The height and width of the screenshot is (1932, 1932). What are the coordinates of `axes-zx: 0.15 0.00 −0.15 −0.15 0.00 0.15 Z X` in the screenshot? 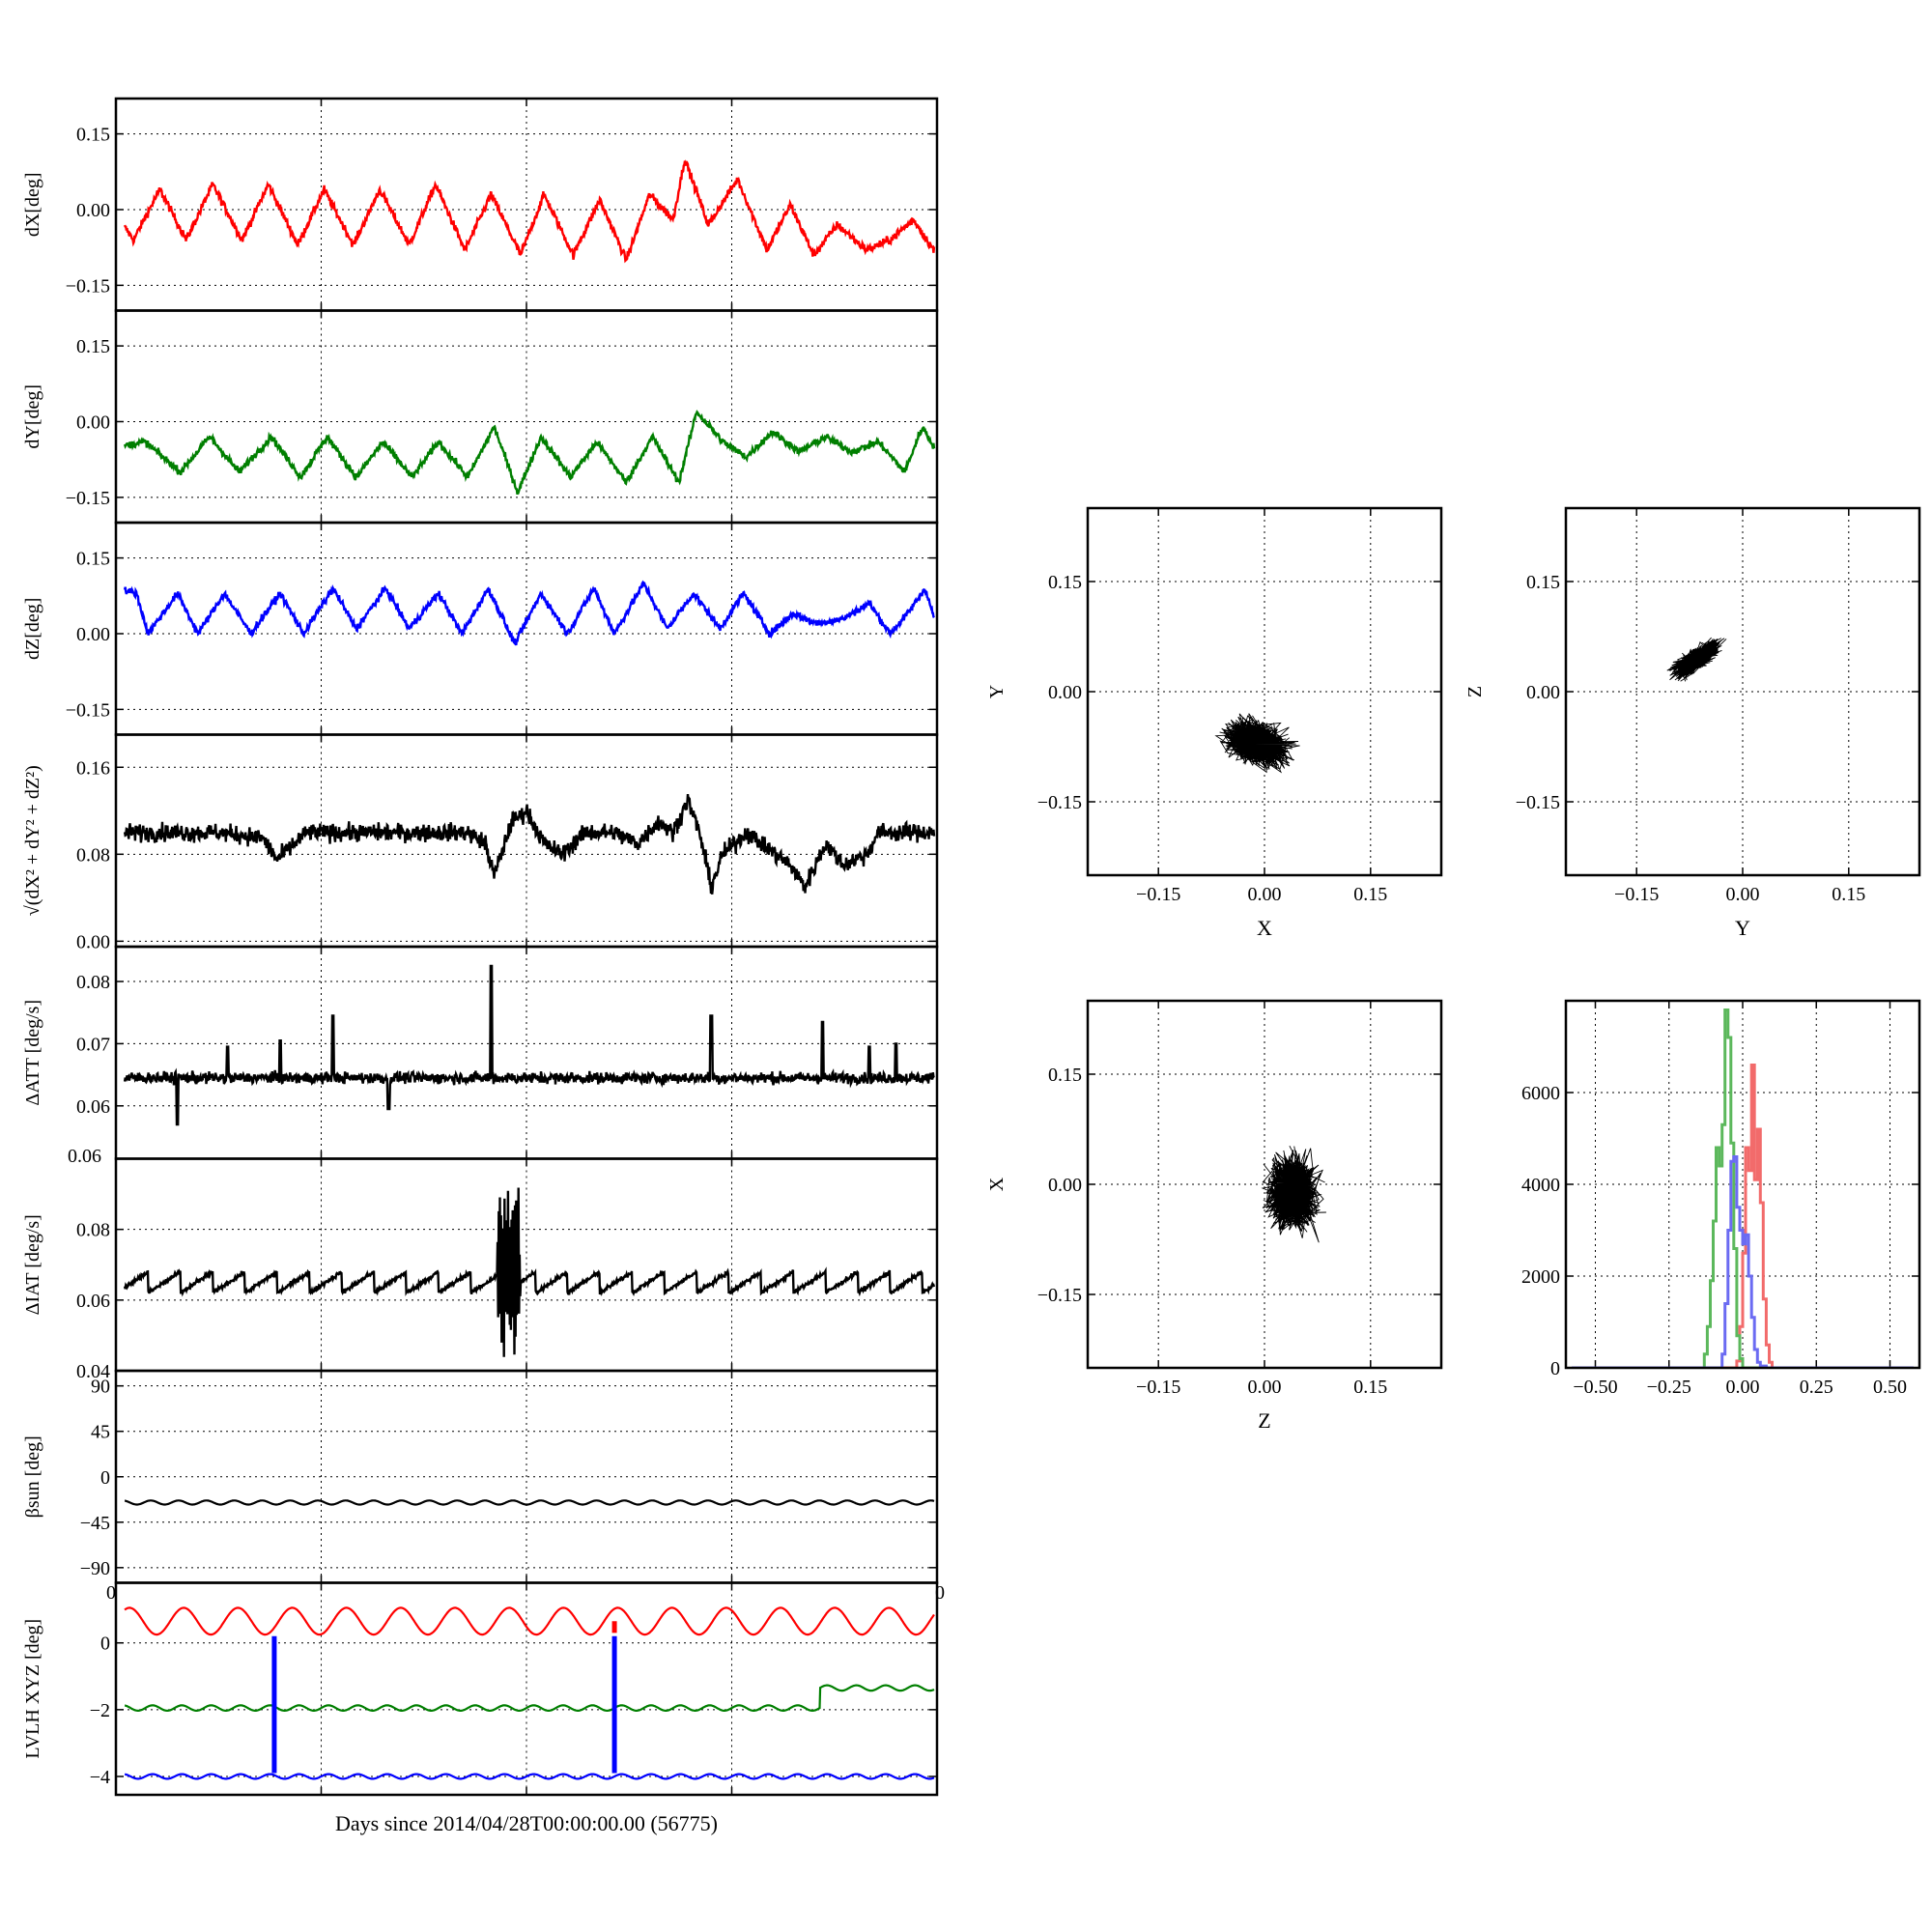 It's located at (1214, 1216).